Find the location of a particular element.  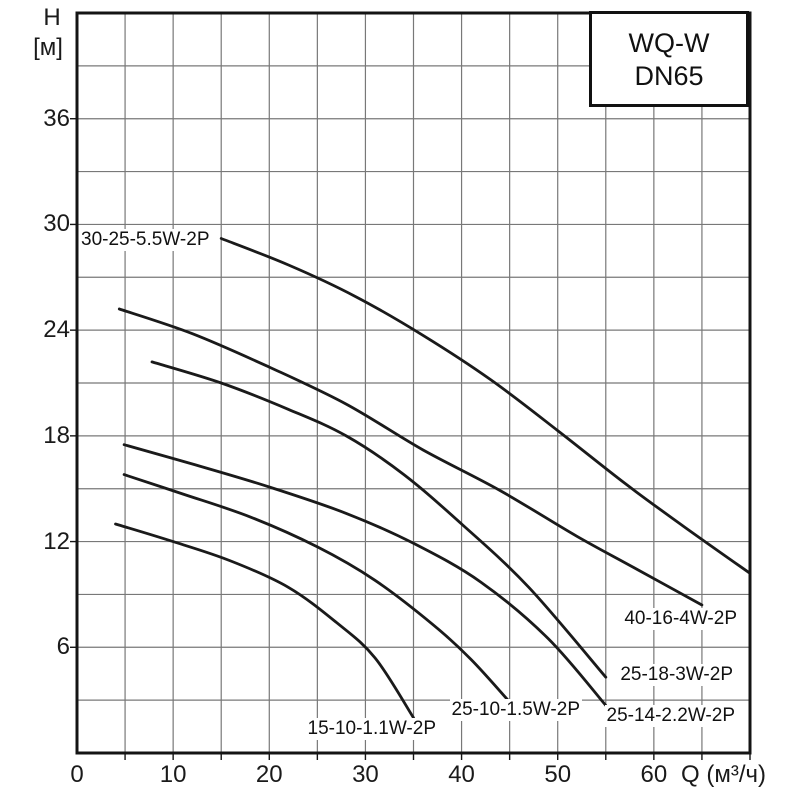

y-tick-label-12: 12 is located at coordinates (56, 541).